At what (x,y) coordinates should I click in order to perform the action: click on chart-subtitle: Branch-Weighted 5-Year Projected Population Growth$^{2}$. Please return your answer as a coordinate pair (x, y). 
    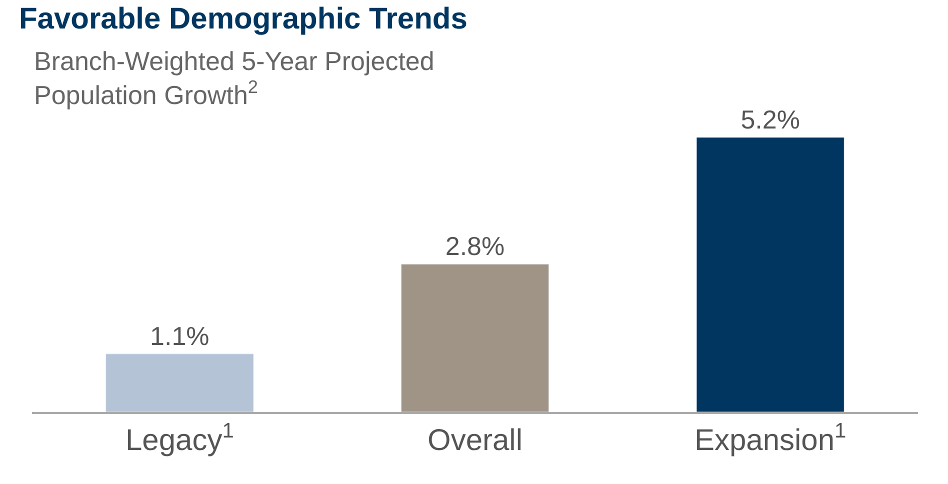
    Looking at the image, I should click on (234, 78).